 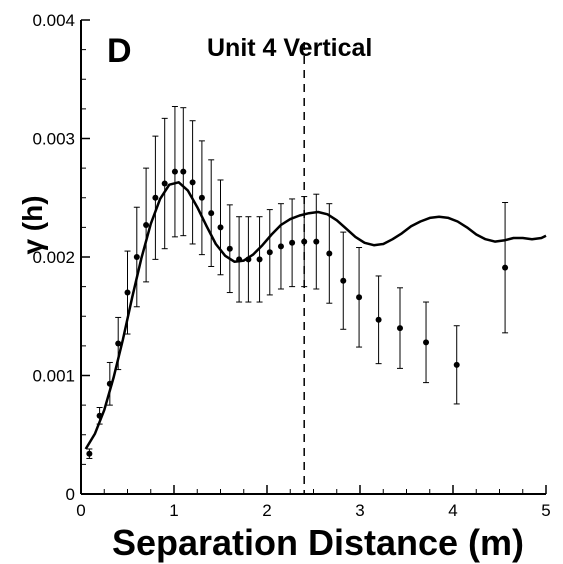 I want to click on x-tick-label: 1, so click(x=173, y=510).